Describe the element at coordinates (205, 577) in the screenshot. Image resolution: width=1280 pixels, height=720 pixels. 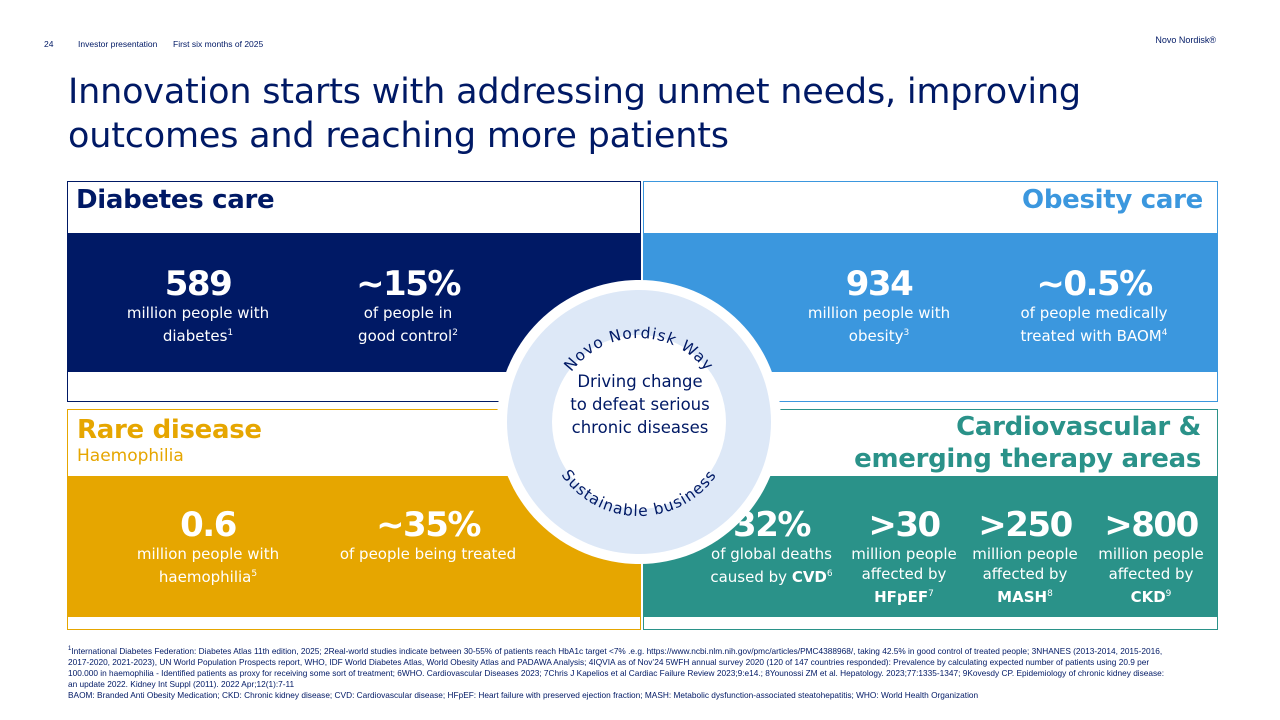
I see `stat-label: haemophilia` at that location.